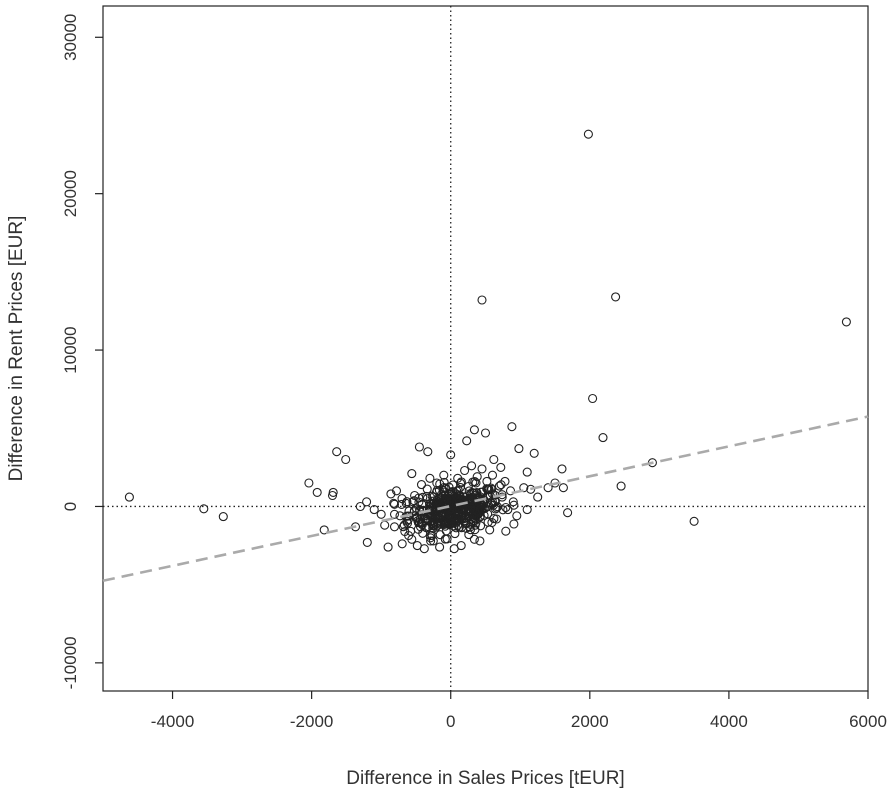 The image size is (892, 805). Describe the element at coordinates (450, 721) in the screenshot. I see `x-tick-label: 0` at that location.